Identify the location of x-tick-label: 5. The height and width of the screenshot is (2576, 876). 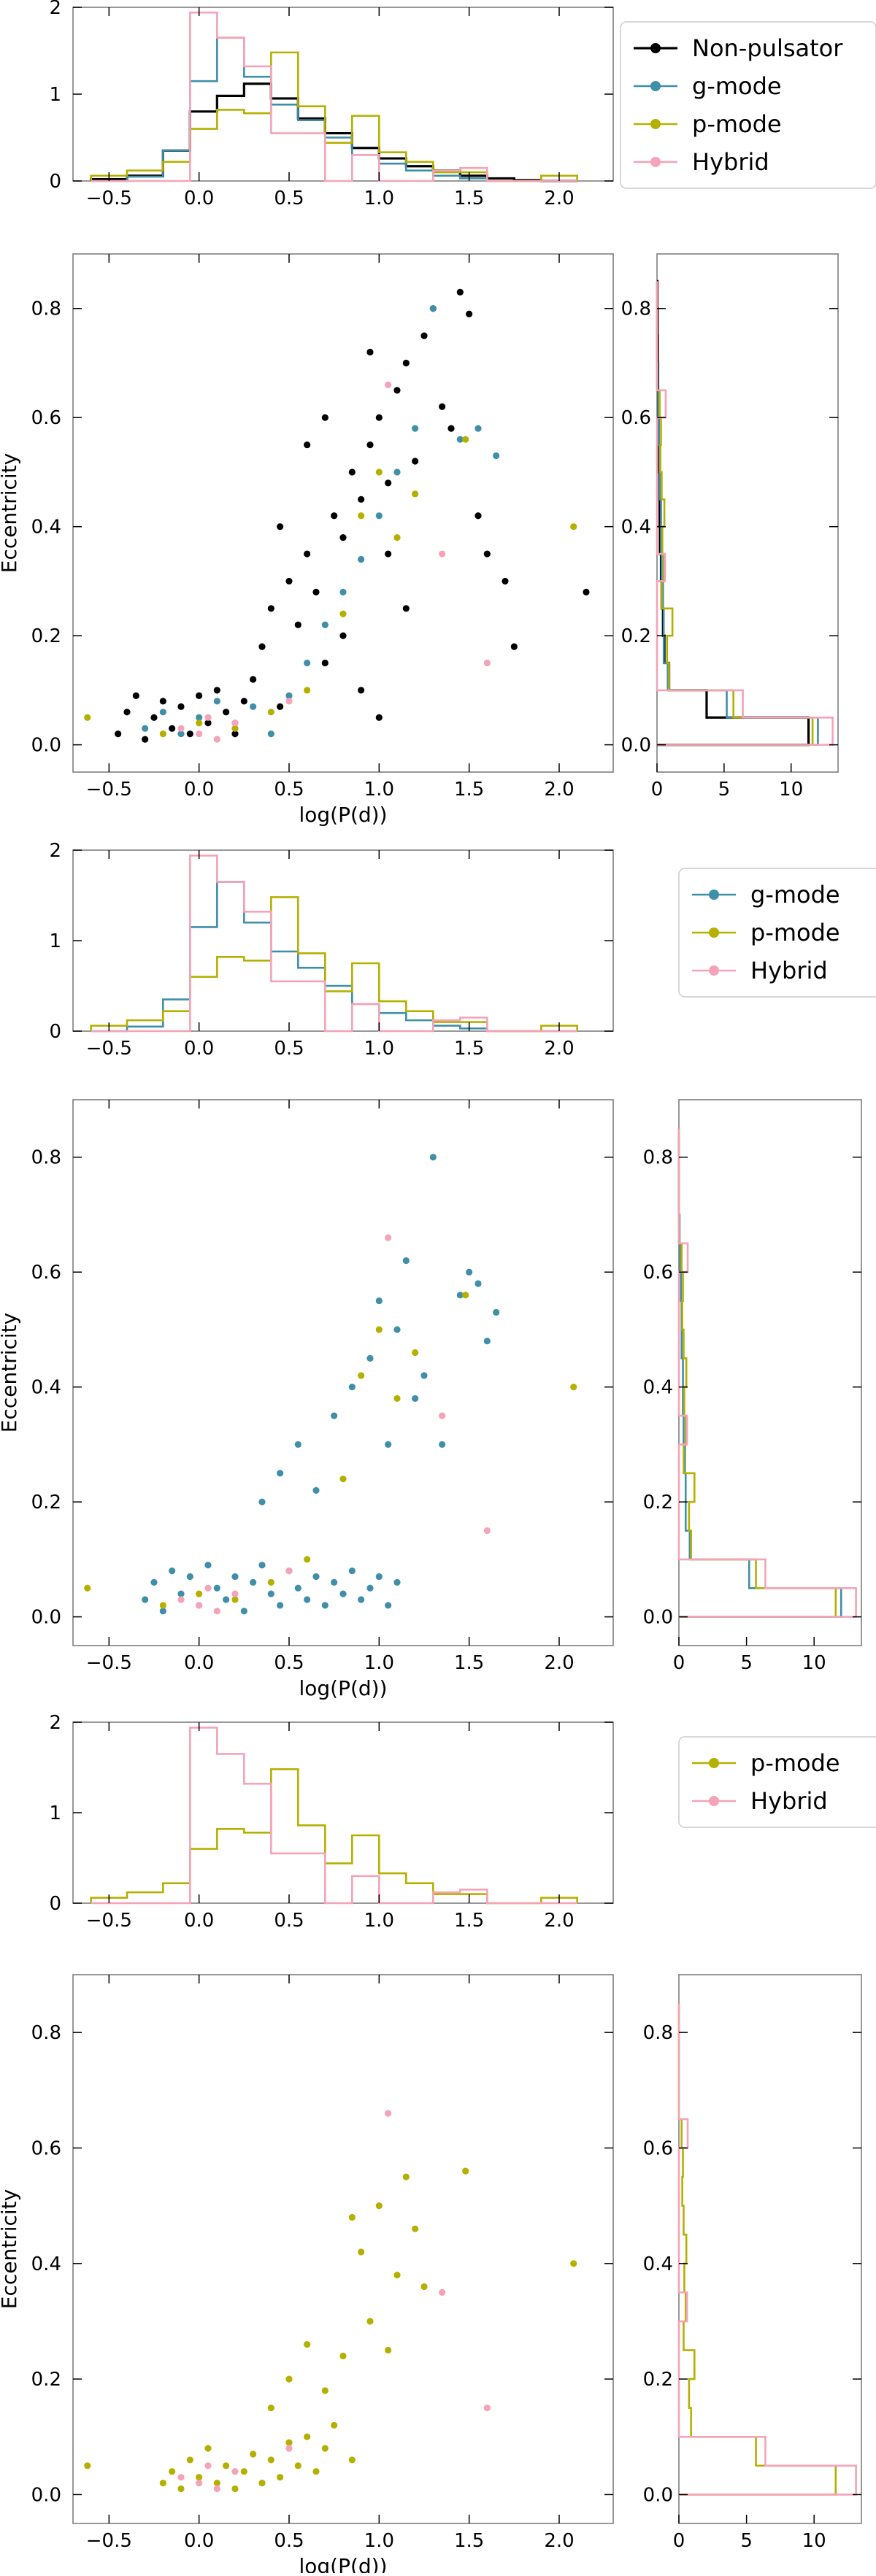
(724, 790).